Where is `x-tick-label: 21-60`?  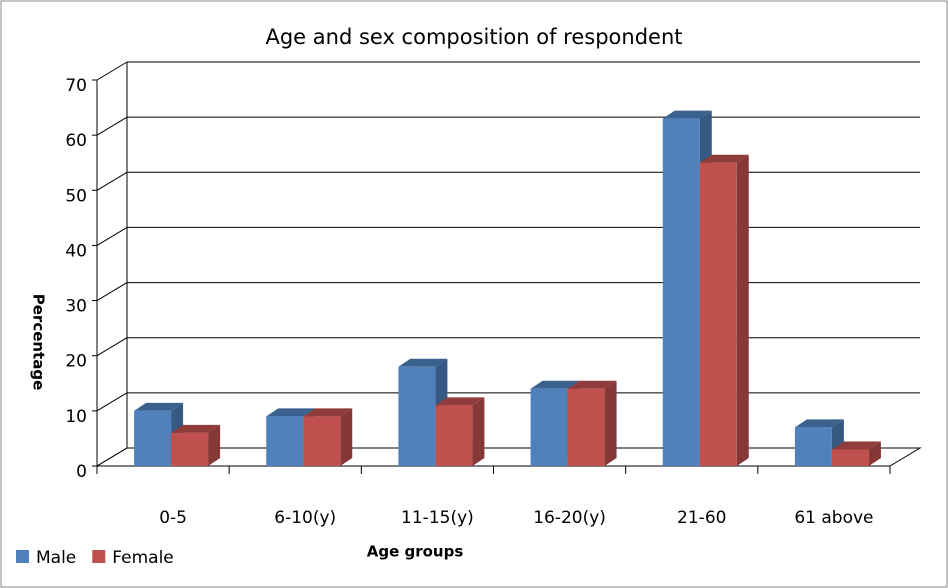 x-tick-label: 21-60 is located at coordinates (701, 518).